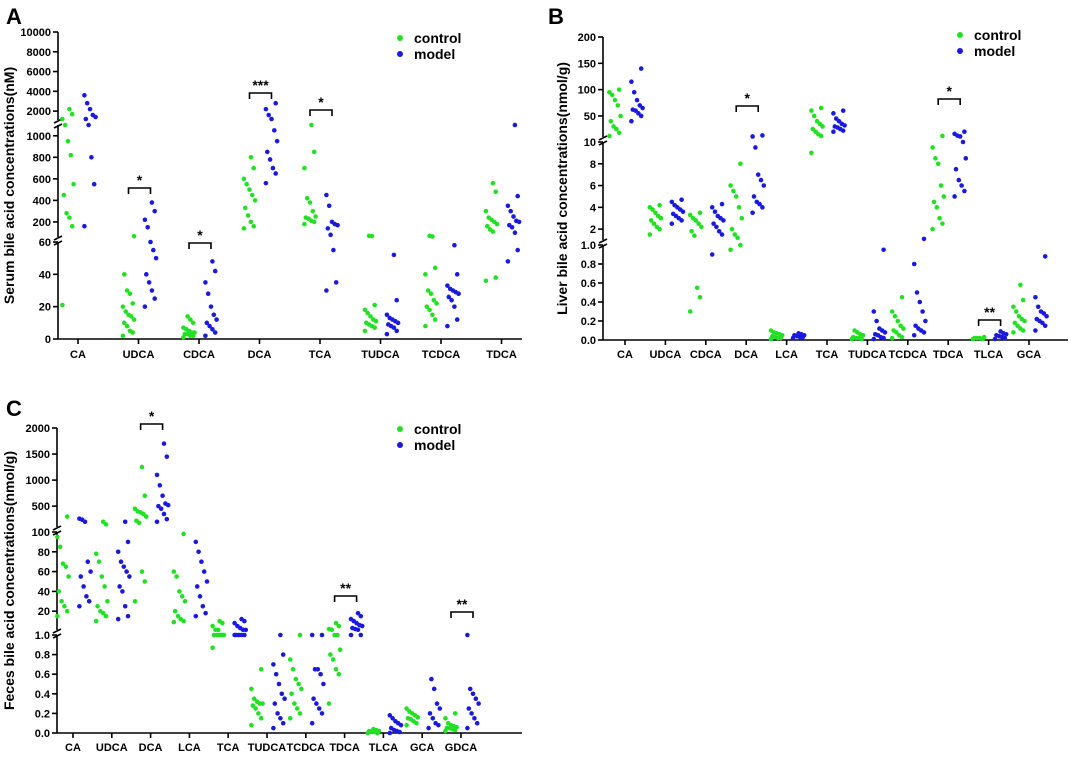 The width and height of the screenshot is (1072, 775). Describe the element at coordinates (58, 126) in the screenshot. I see `axis-break` at that location.